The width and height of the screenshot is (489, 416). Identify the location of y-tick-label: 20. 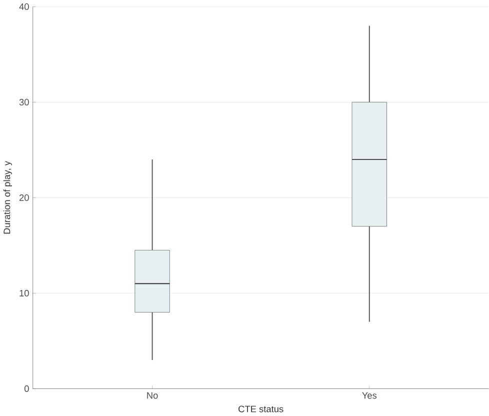
(24, 198).